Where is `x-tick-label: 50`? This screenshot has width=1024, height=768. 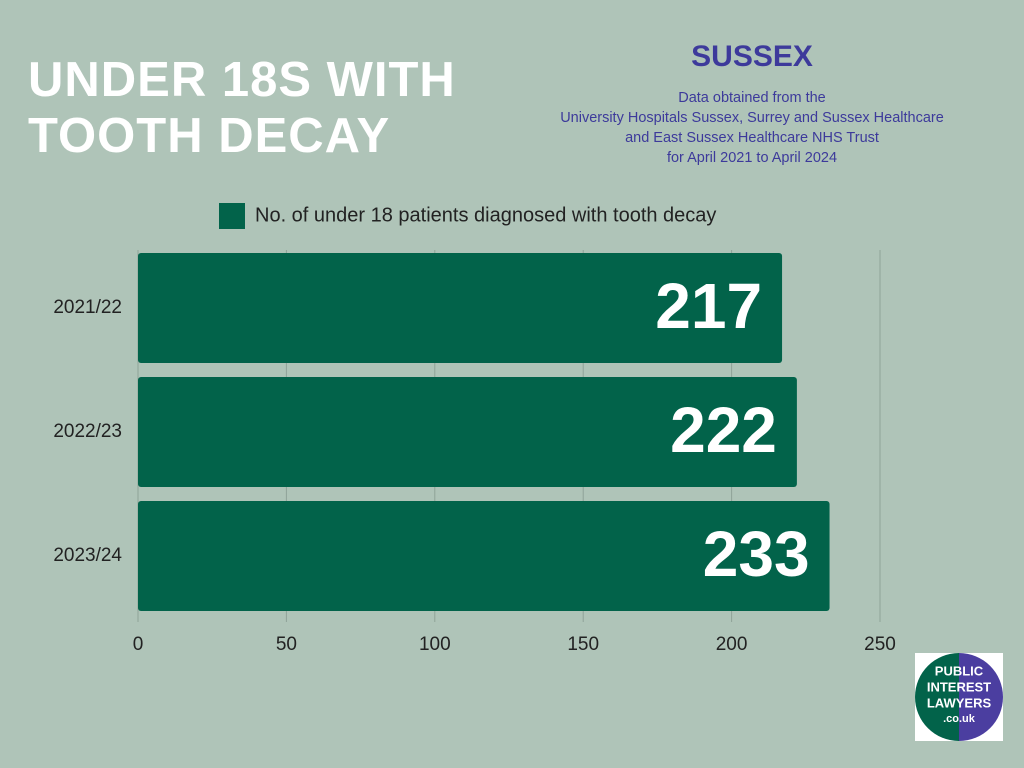
x-tick-label: 50 is located at coordinates (286, 644).